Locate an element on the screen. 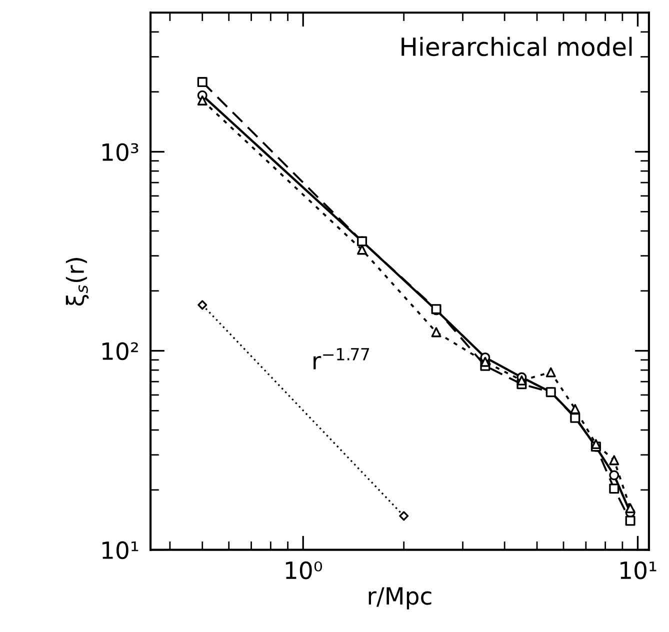 This screenshot has height=632, width=669. y-tick-label: 10¹ is located at coordinates (120, 550).